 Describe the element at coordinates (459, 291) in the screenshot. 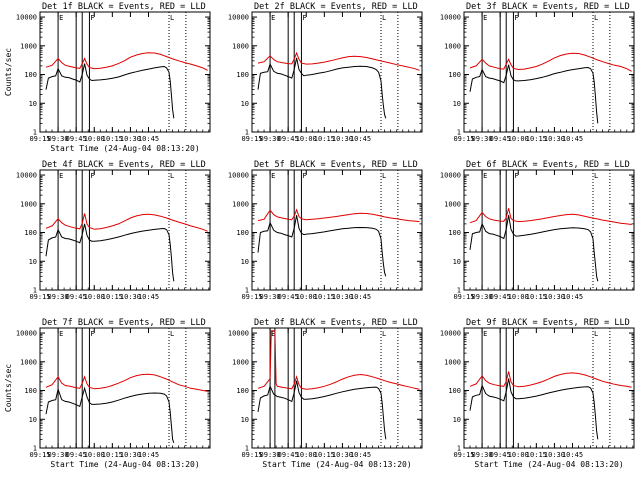

I see `y-tick-label: 1` at that location.